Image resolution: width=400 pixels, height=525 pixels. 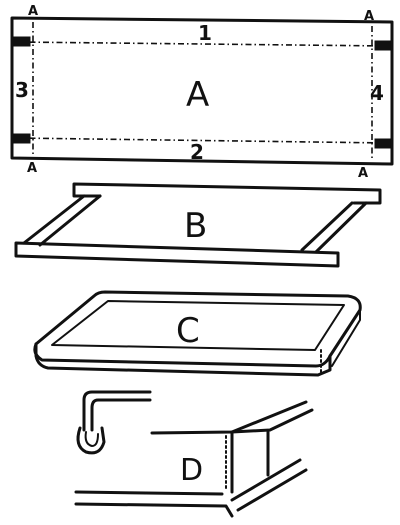 What do you see at coordinates (197, 152) in the screenshot?
I see `label-edge-2: 2` at bounding box center [197, 152].